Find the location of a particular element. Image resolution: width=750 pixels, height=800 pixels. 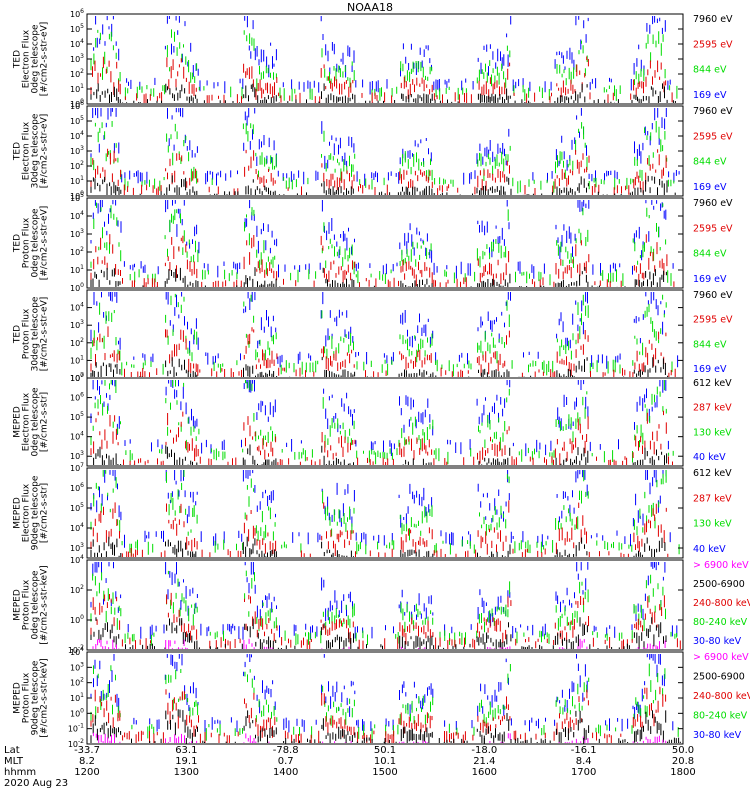

series-magenta is located at coordinates (379, 643).